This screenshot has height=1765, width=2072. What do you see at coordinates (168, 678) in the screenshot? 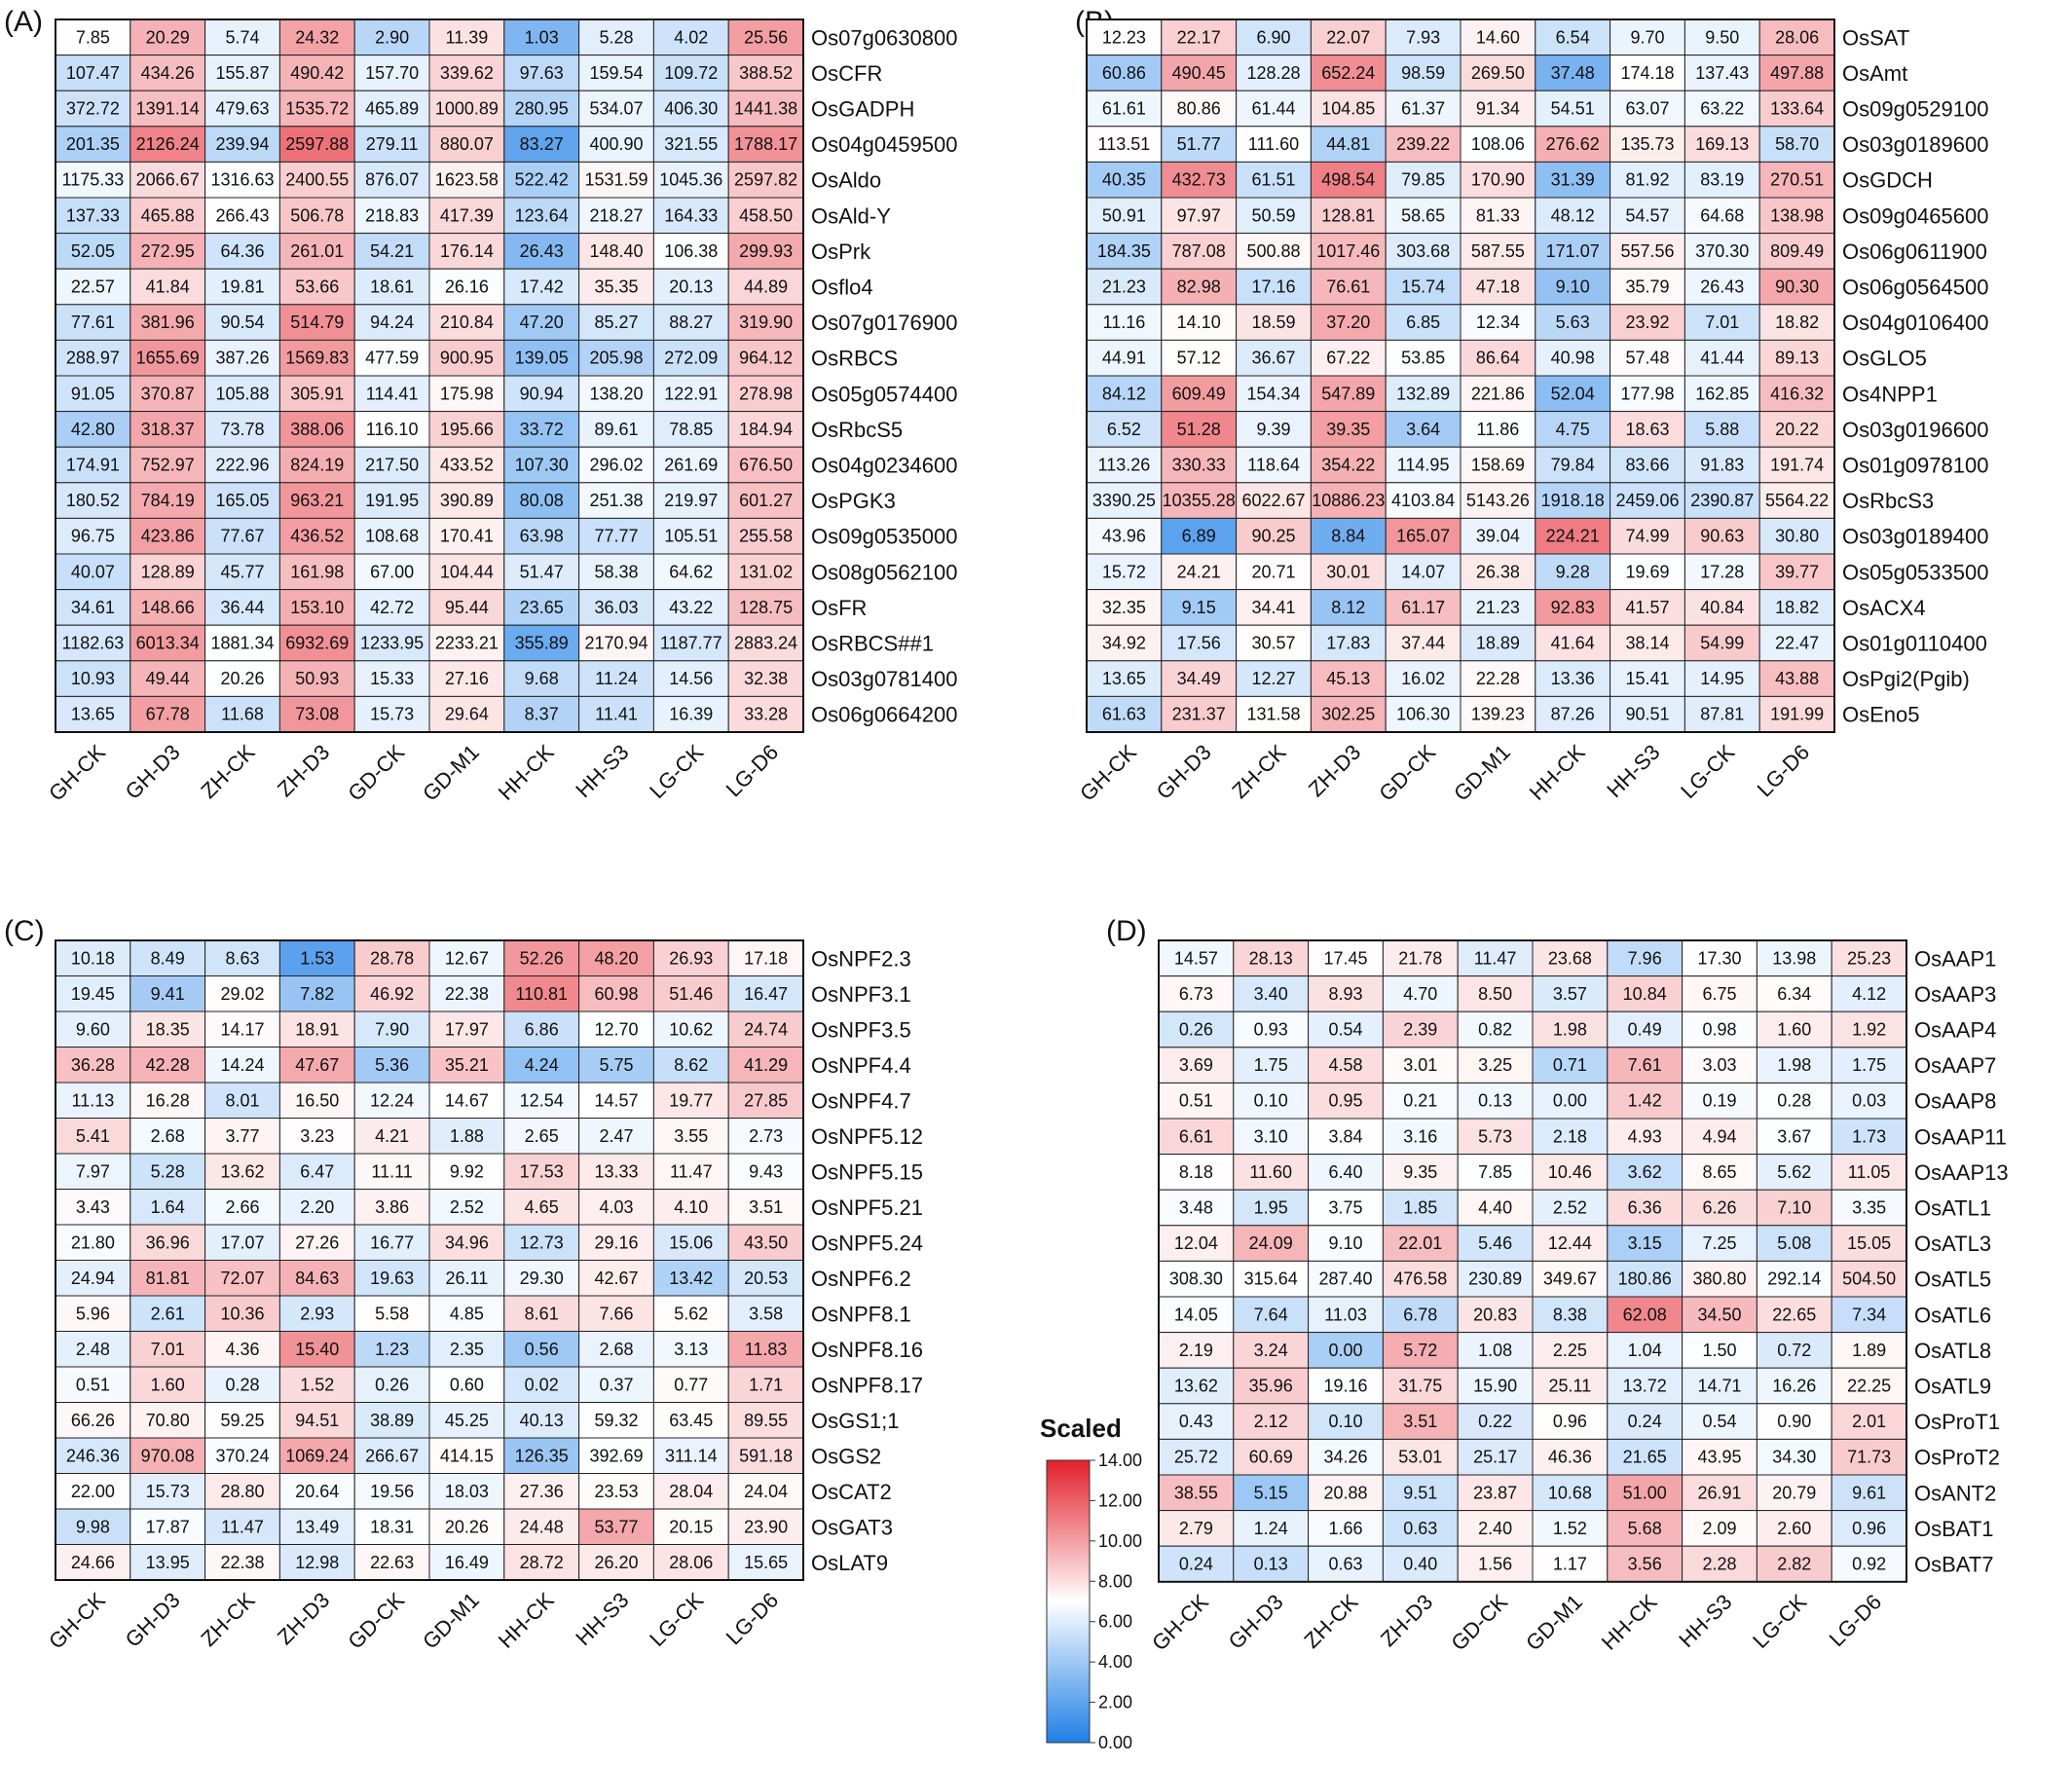
I see `cell-value-label: 49.44` at bounding box center [168, 678].